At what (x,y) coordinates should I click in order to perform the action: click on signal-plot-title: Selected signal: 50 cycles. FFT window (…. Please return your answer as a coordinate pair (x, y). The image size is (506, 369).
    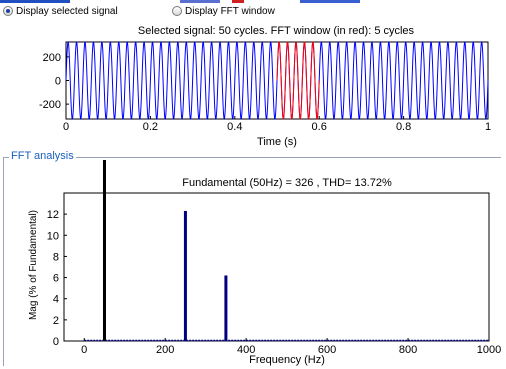
    Looking at the image, I should click on (276, 31).